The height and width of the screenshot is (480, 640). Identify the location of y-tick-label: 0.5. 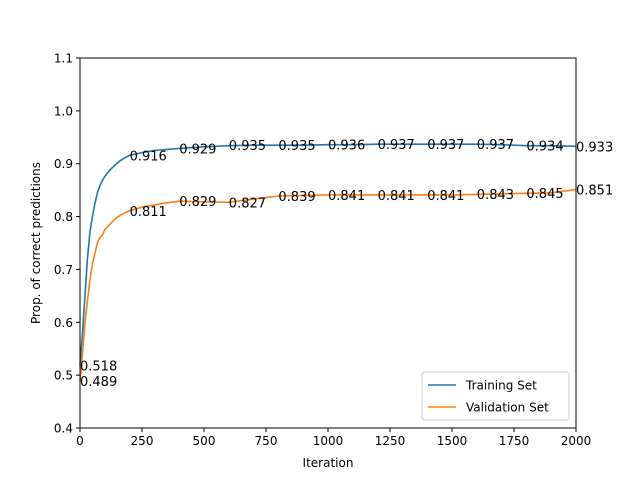
(63, 376).